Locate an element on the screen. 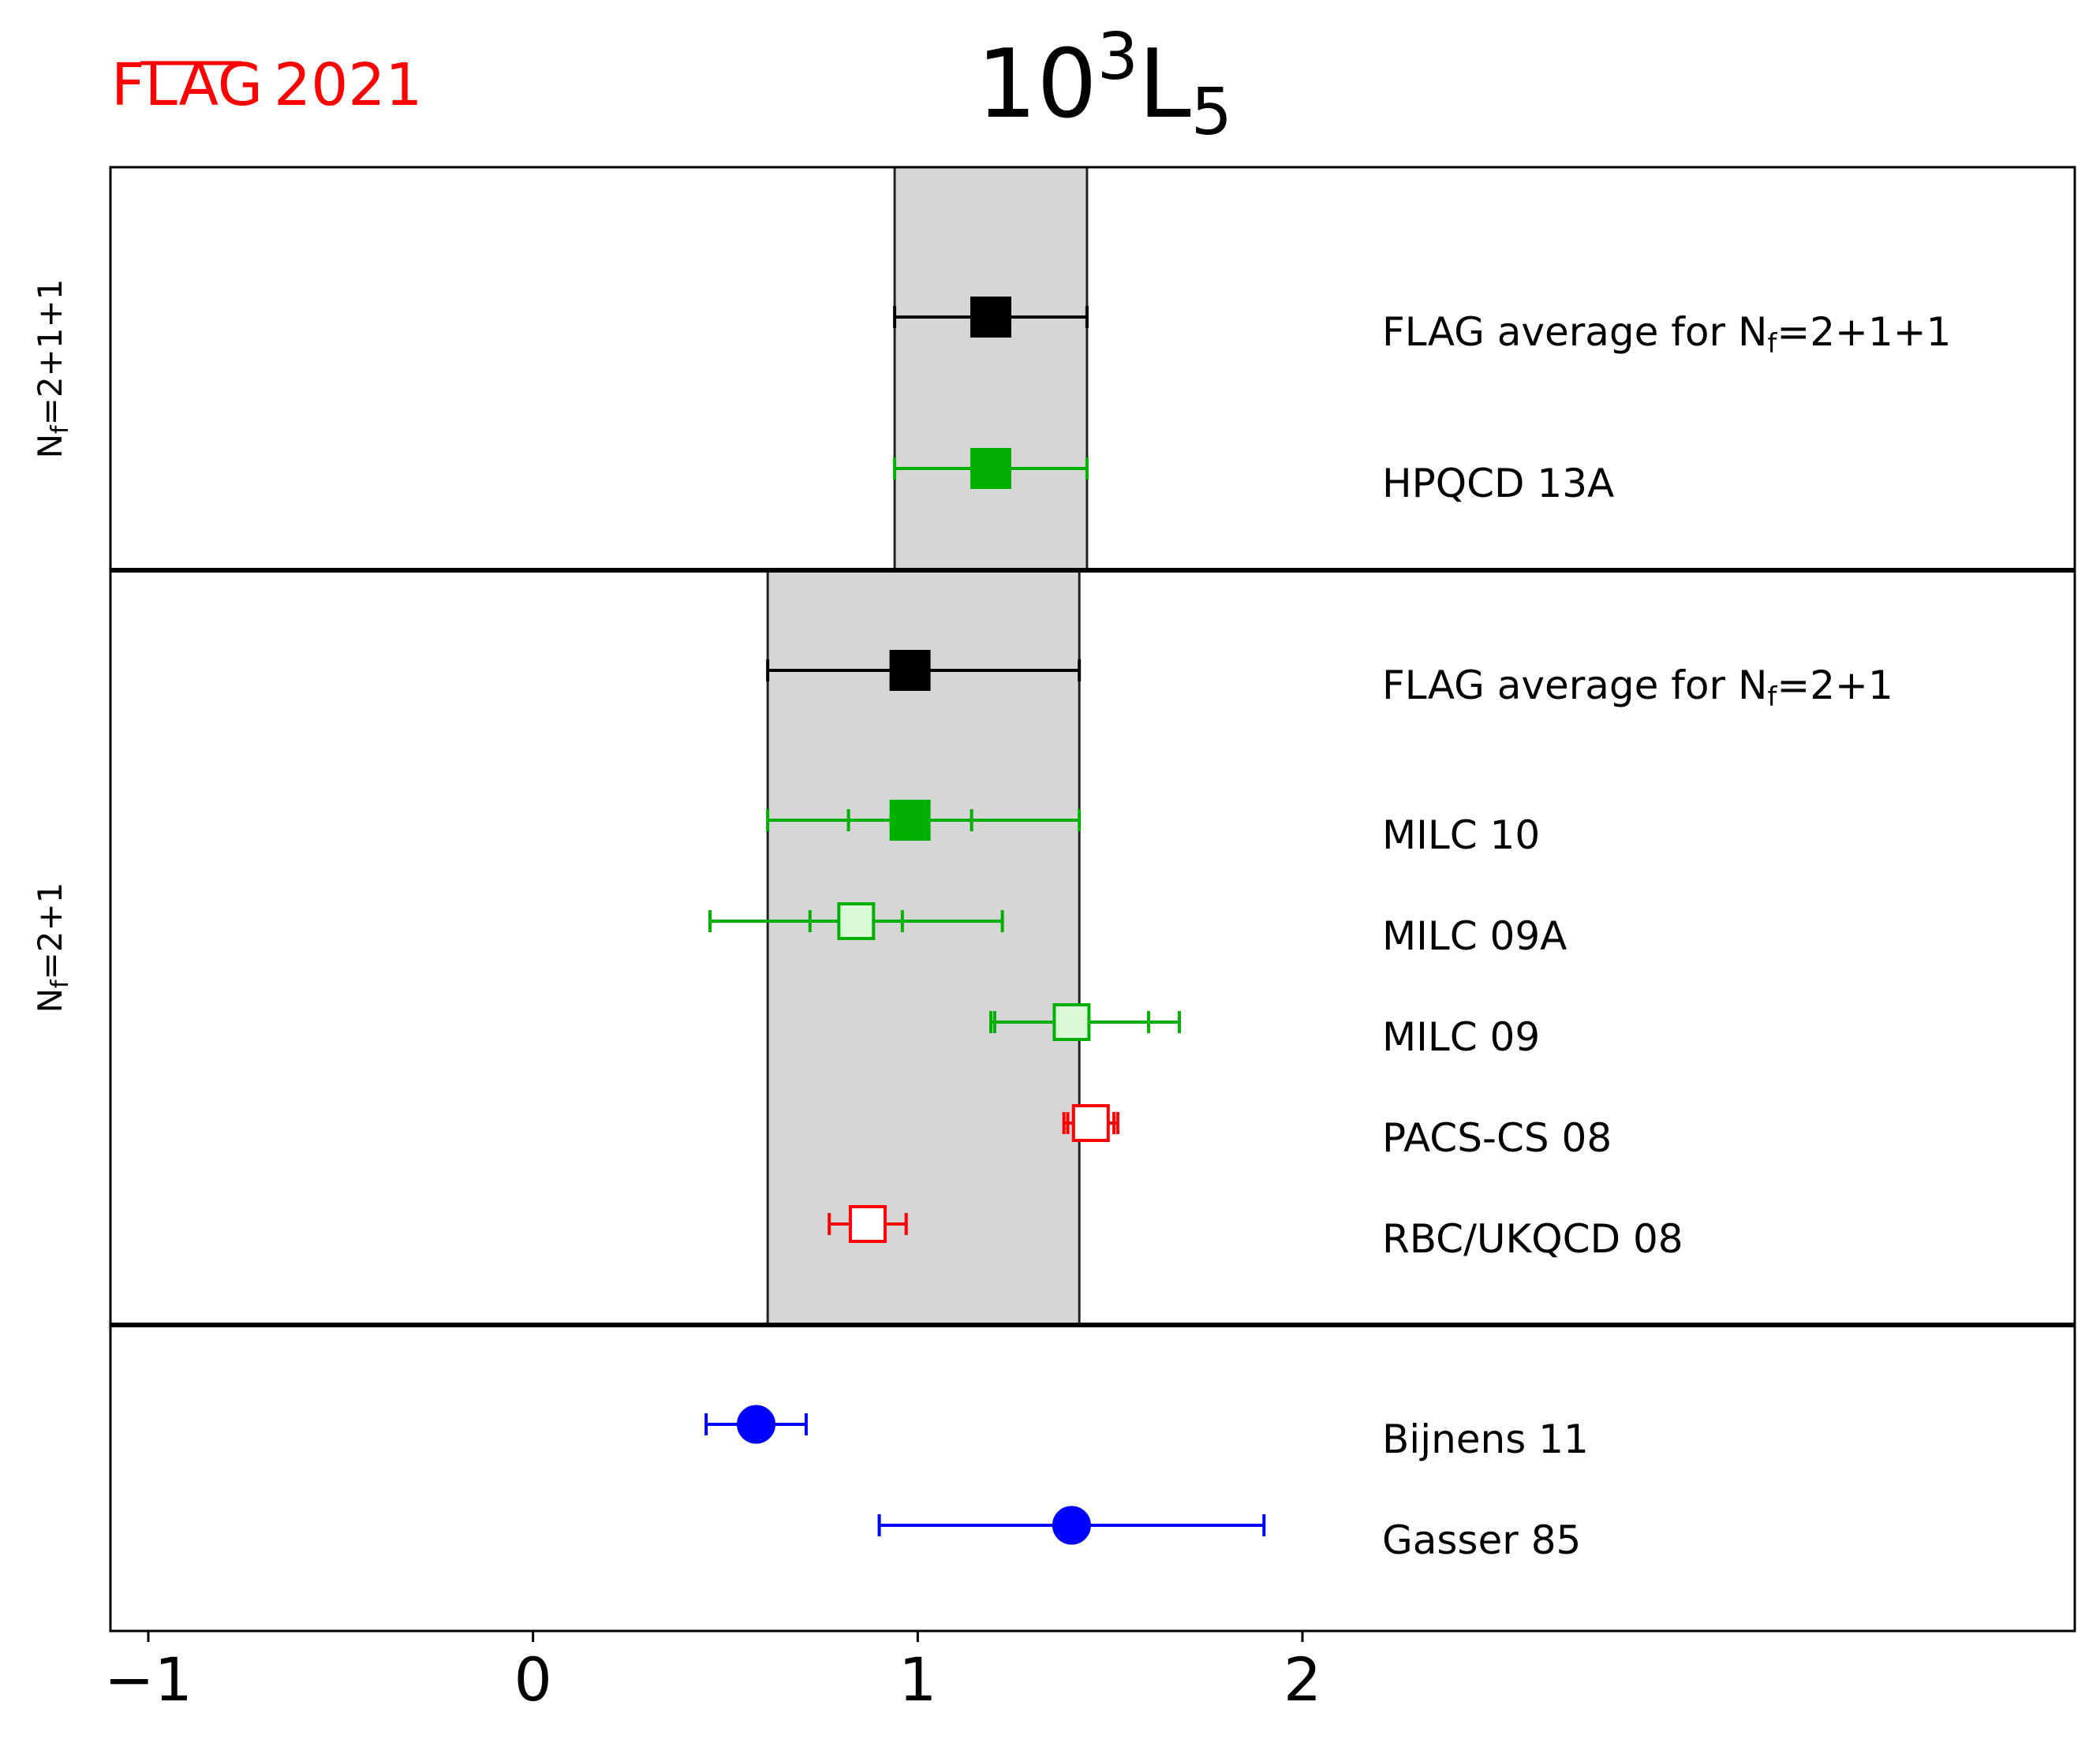 Image resolution: width=2100 pixels, height=1754 pixels. row-label: MILC 10 is located at coordinates (1461, 835).